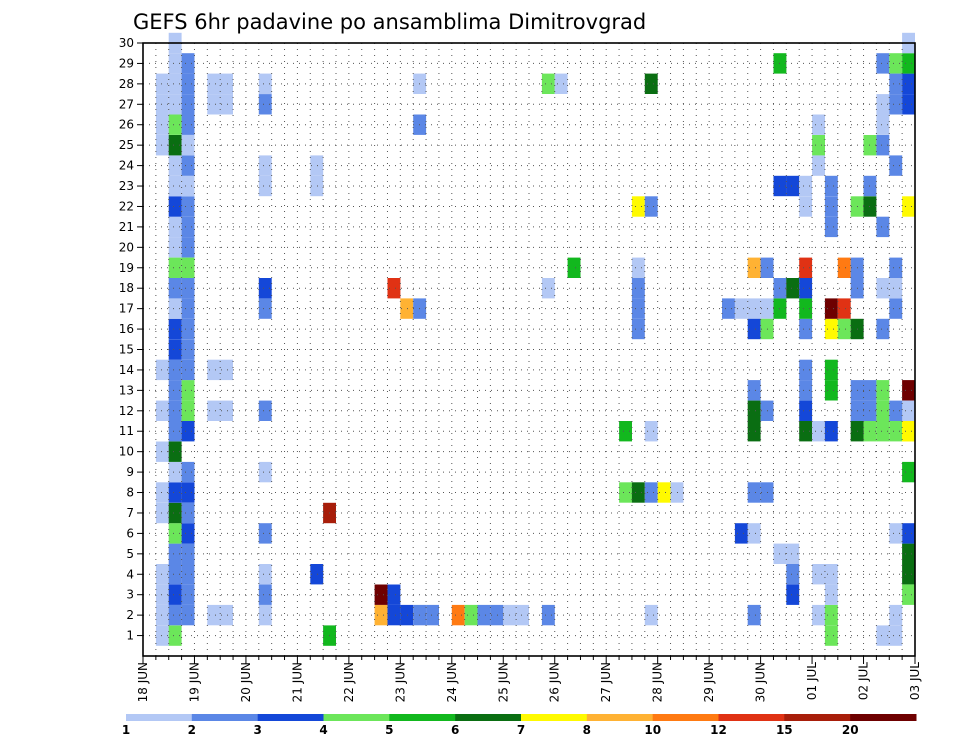  I want to click on legend-label: 7, so click(521, 730).